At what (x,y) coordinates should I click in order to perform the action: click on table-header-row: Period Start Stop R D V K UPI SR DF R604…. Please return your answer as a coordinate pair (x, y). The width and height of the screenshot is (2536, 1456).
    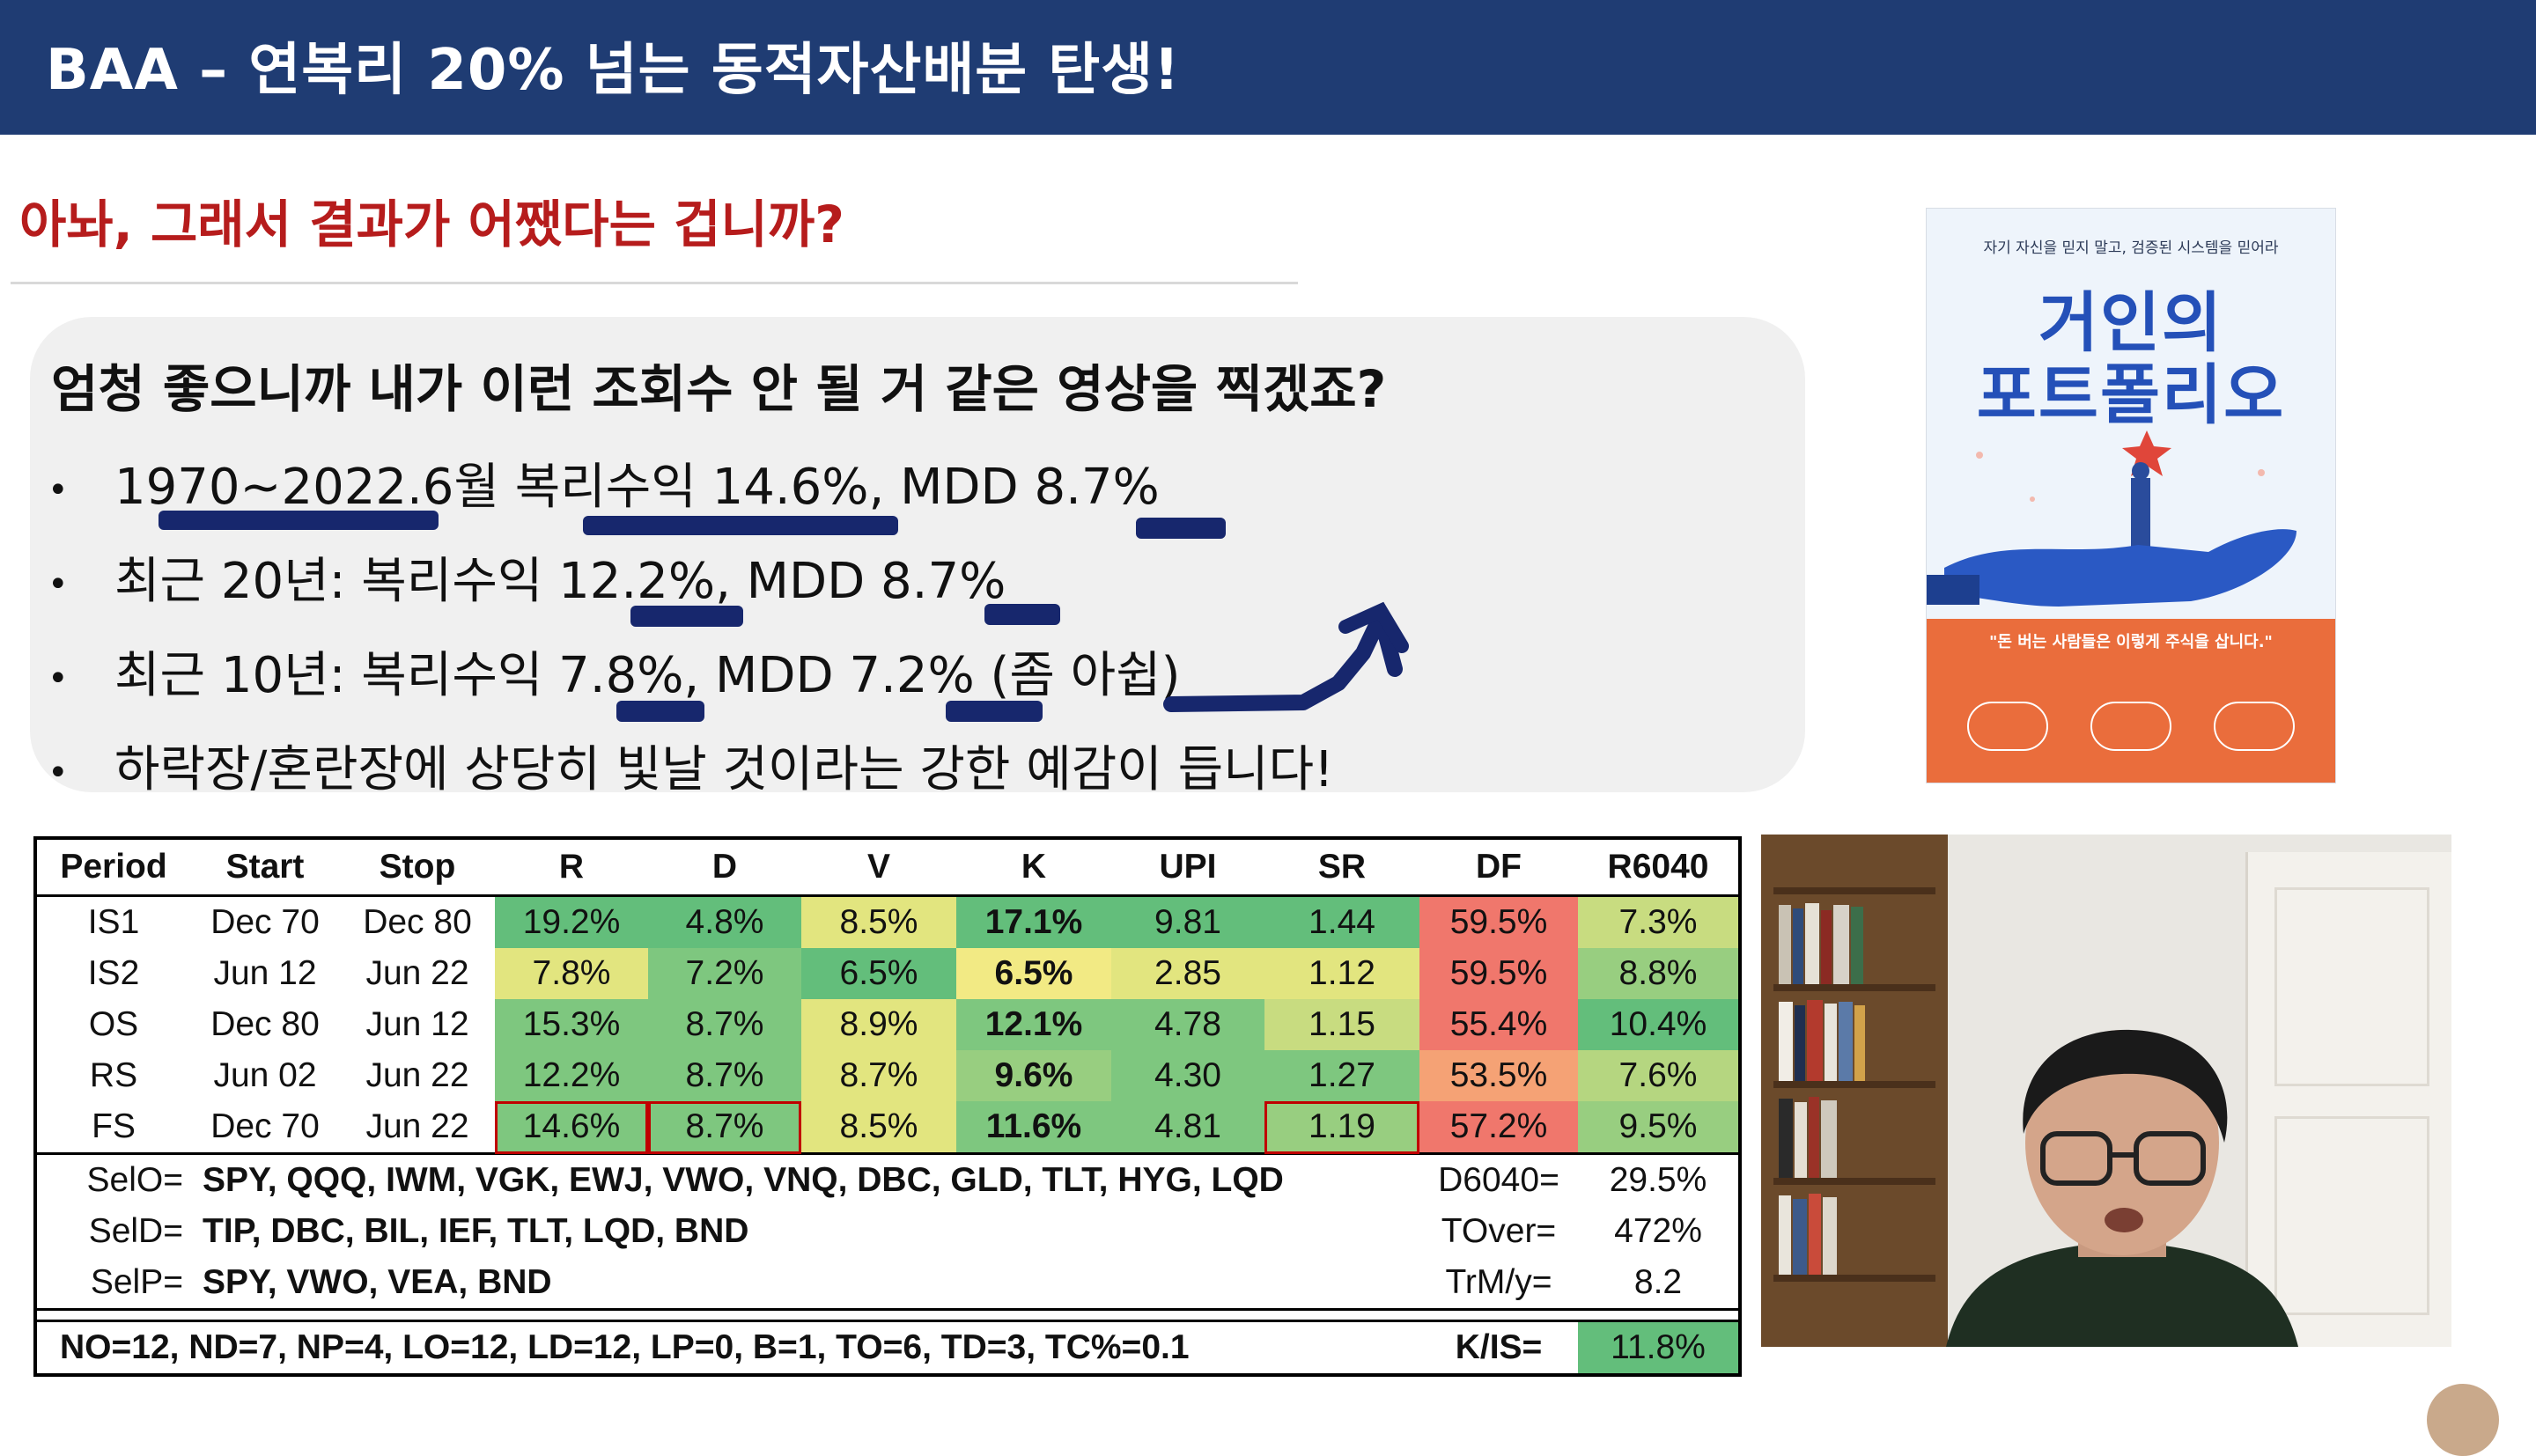
    Looking at the image, I should click on (887, 867).